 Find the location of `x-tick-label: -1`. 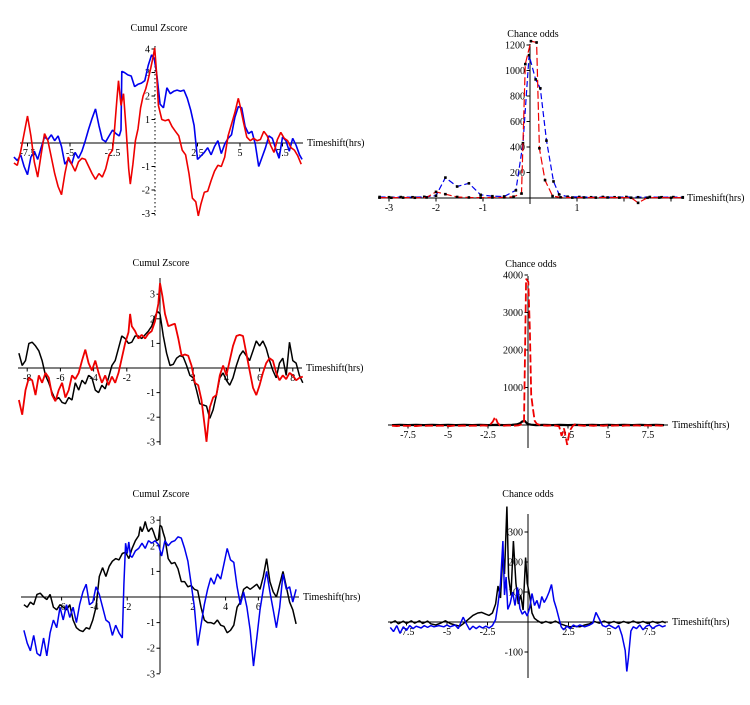

x-tick-label: -1 is located at coordinates (483, 208).